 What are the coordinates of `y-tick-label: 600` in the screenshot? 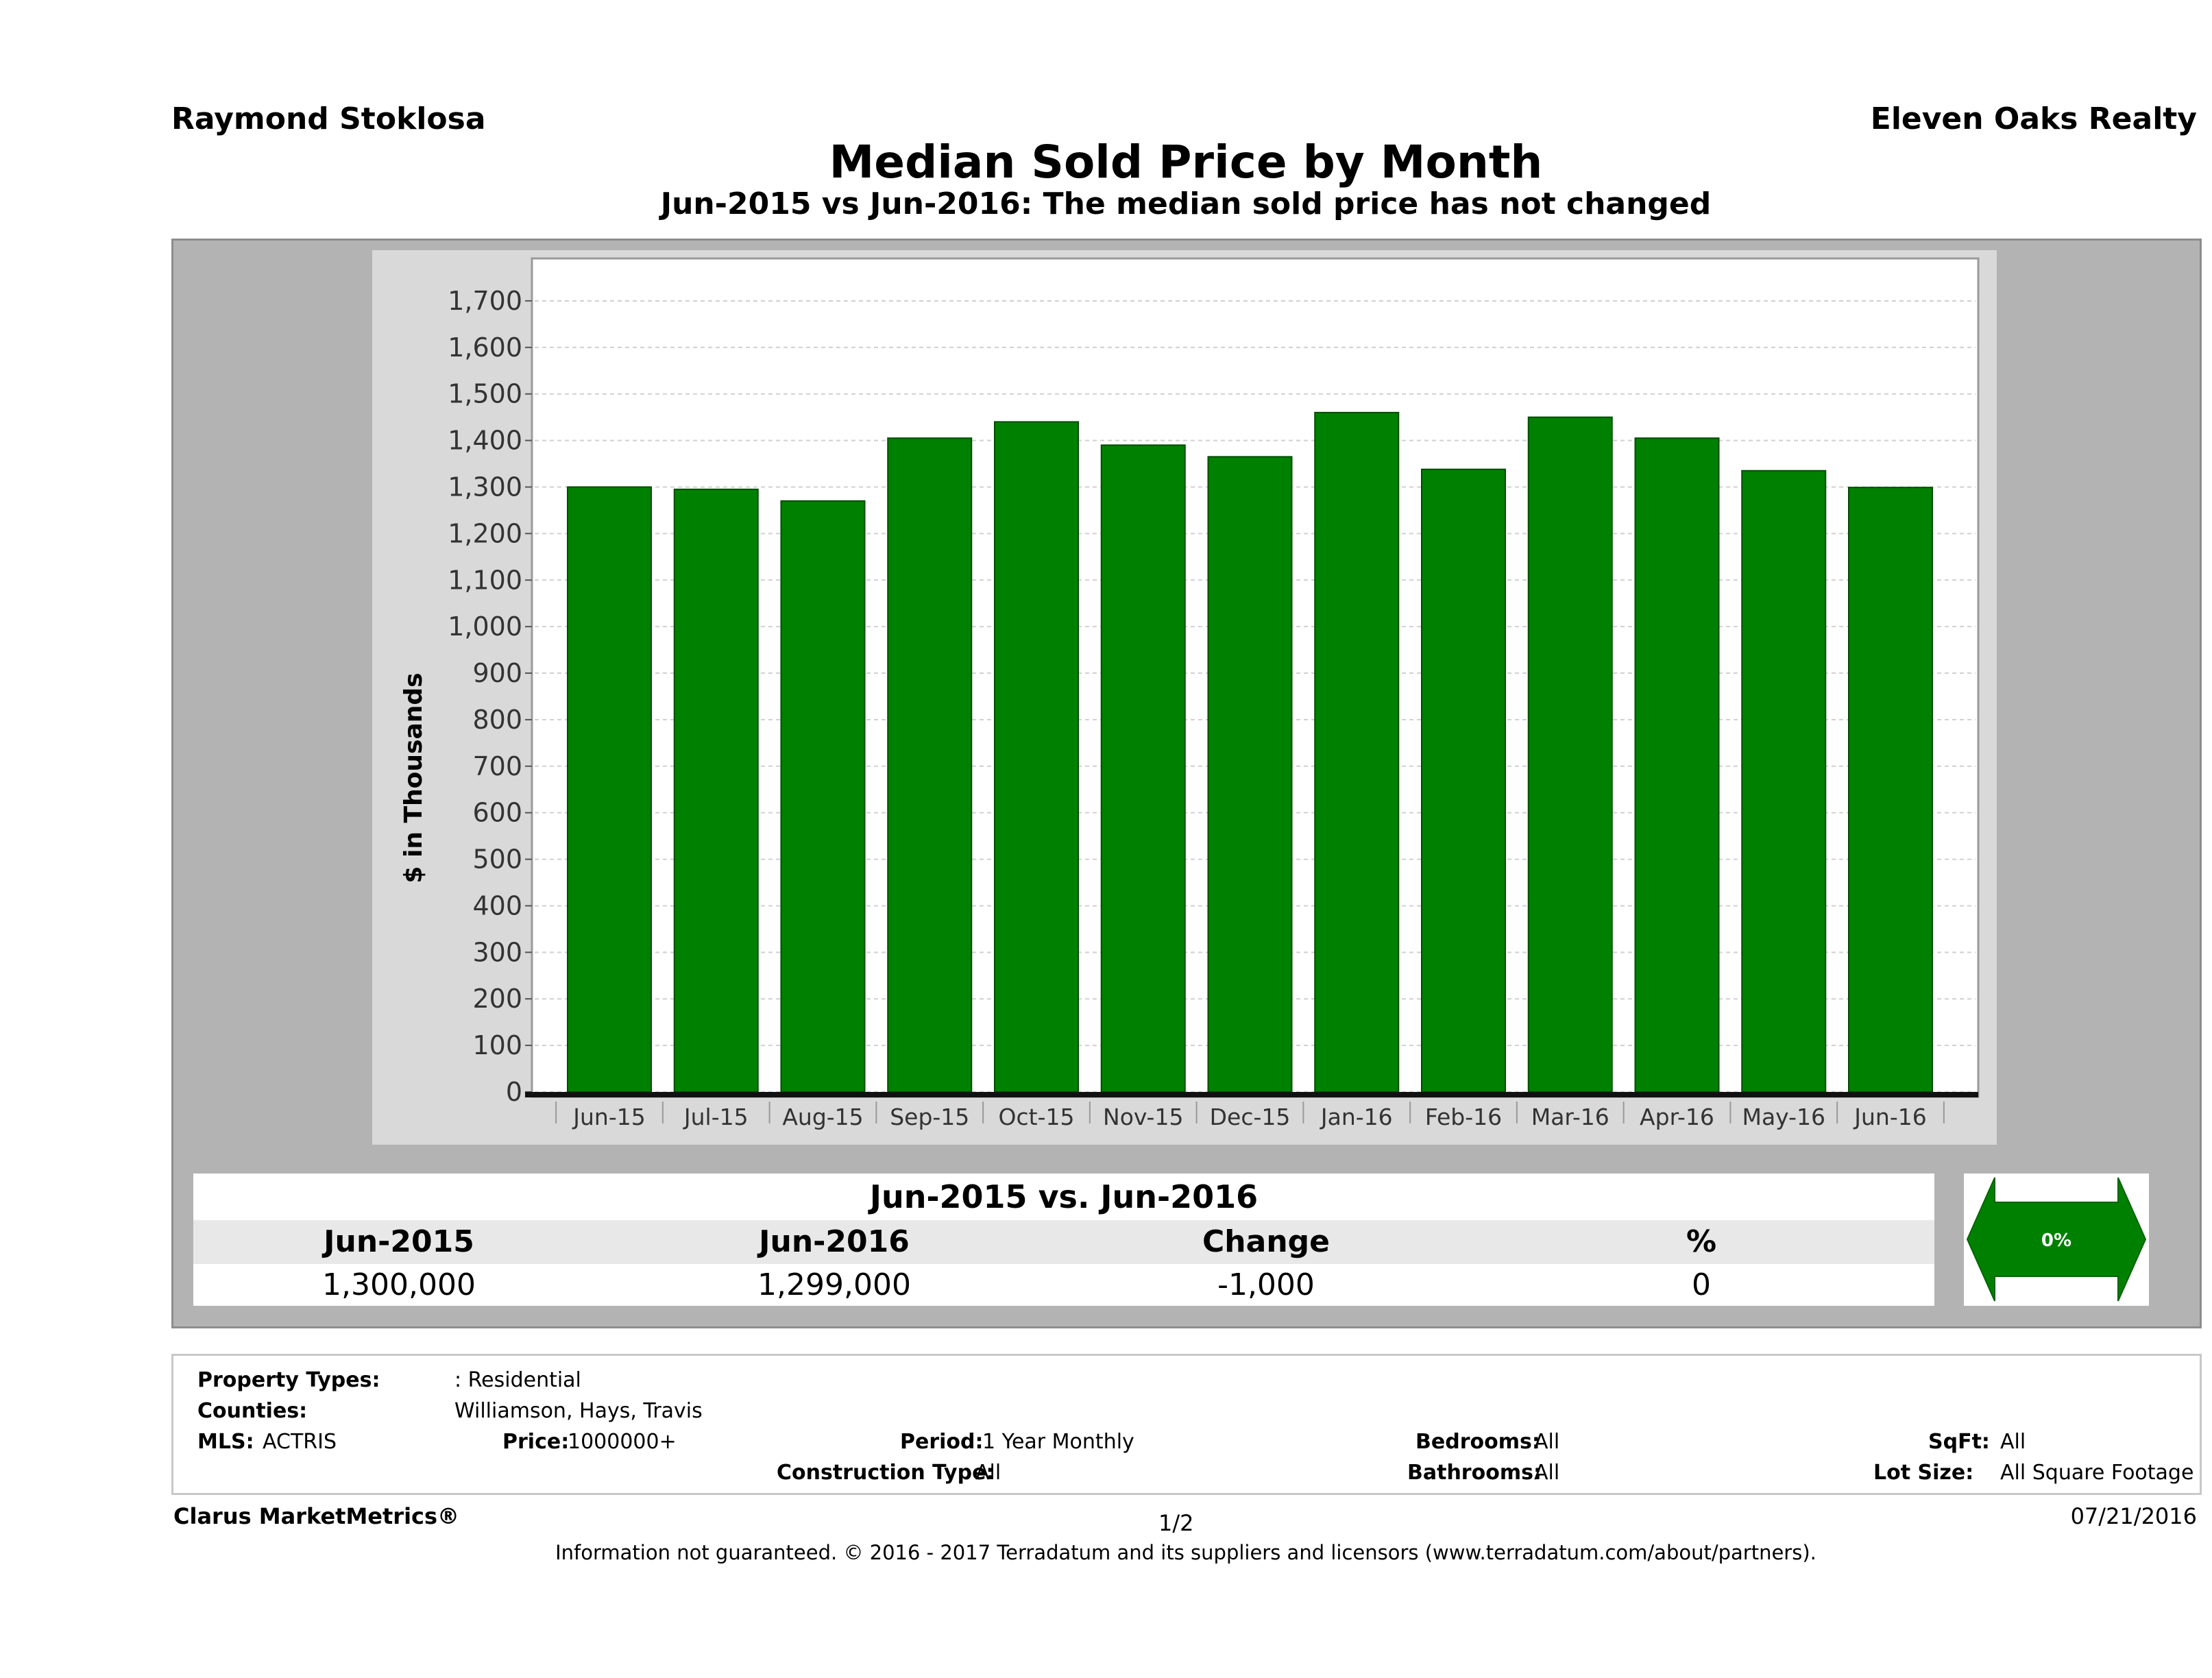 It's located at (497, 813).